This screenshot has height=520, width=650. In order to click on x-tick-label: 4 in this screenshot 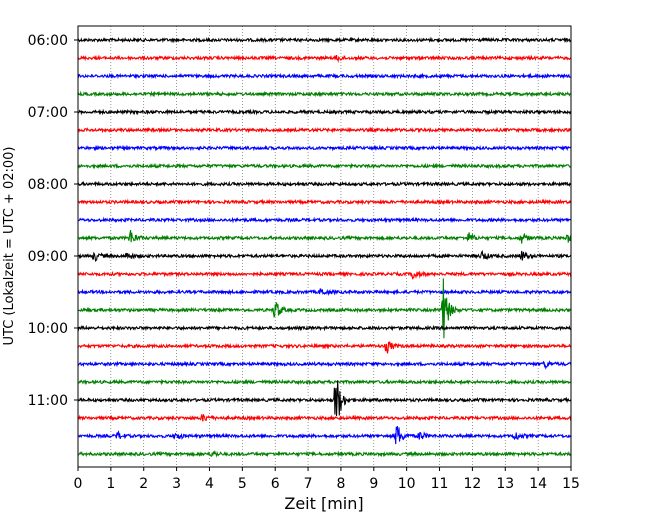, I will do `click(209, 484)`.